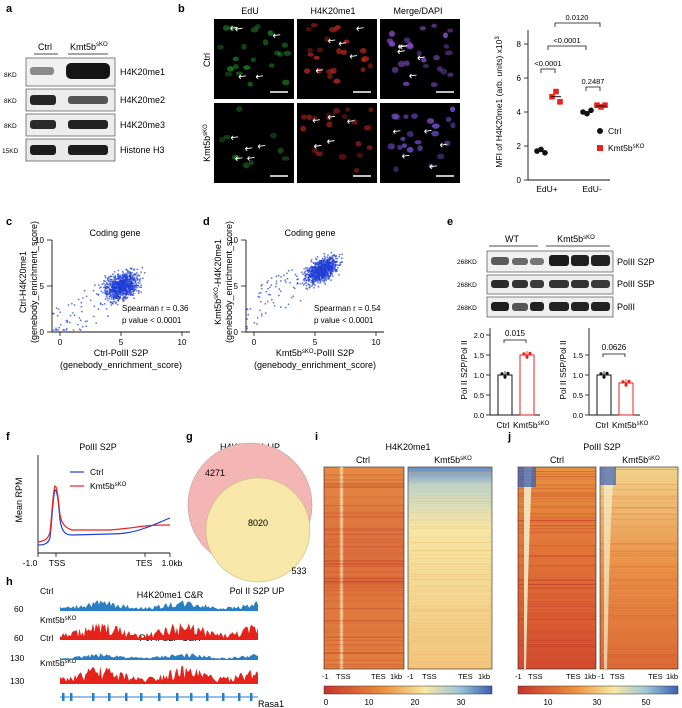 Image resolution: width=682 pixels, height=708 pixels. Describe the element at coordinates (254, 143) in the screenshot. I see `micro-edu-ko` at that location.